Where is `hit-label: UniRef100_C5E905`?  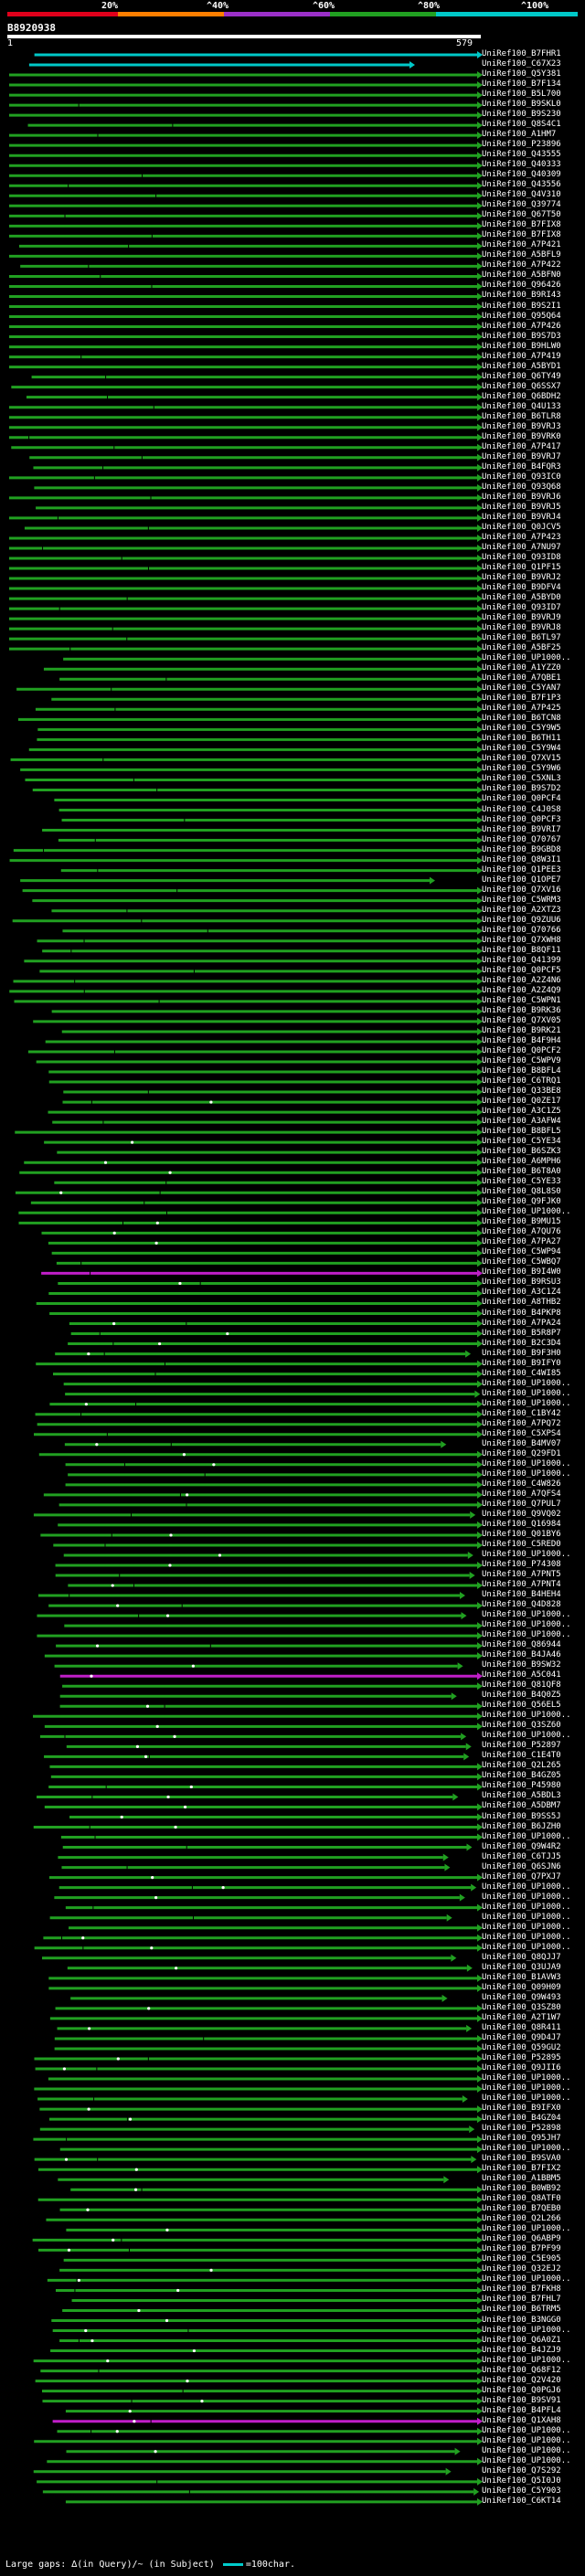
hit-label: UniRef100_C5E905 is located at coordinates (521, 2259).